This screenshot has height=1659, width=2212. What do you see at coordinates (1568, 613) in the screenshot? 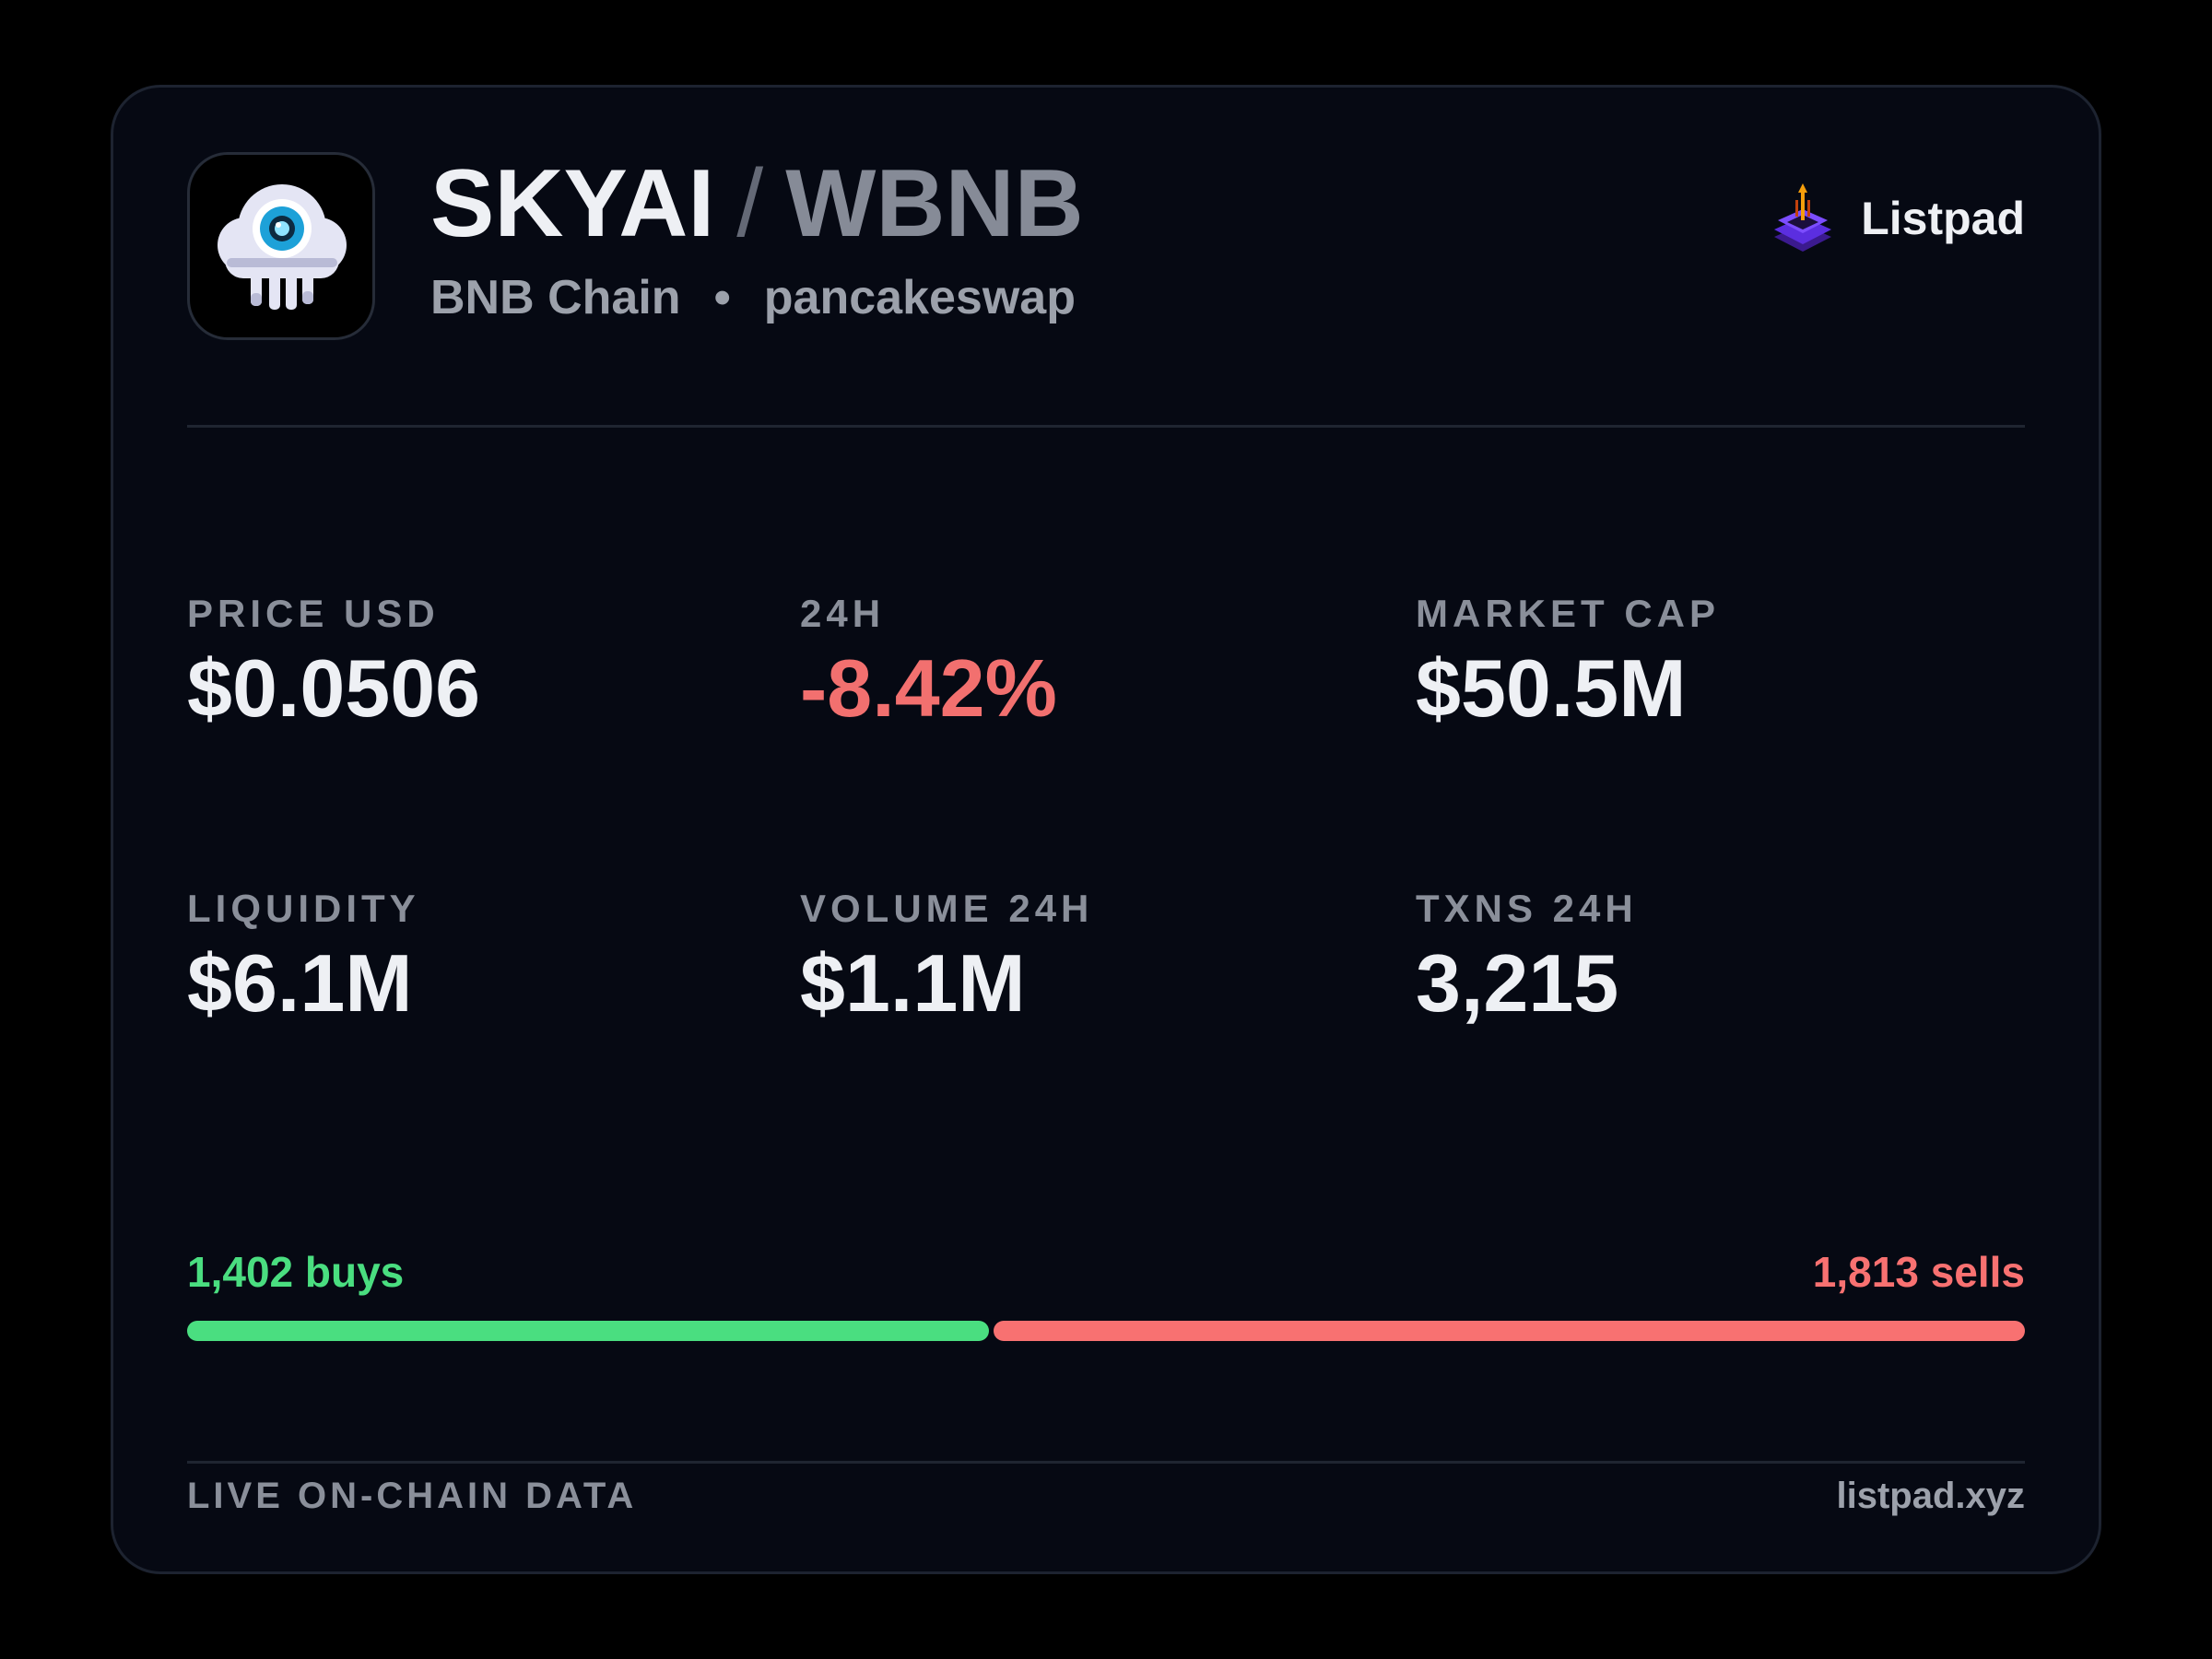
I see `stat-label: MARKET CAP` at bounding box center [1568, 613].